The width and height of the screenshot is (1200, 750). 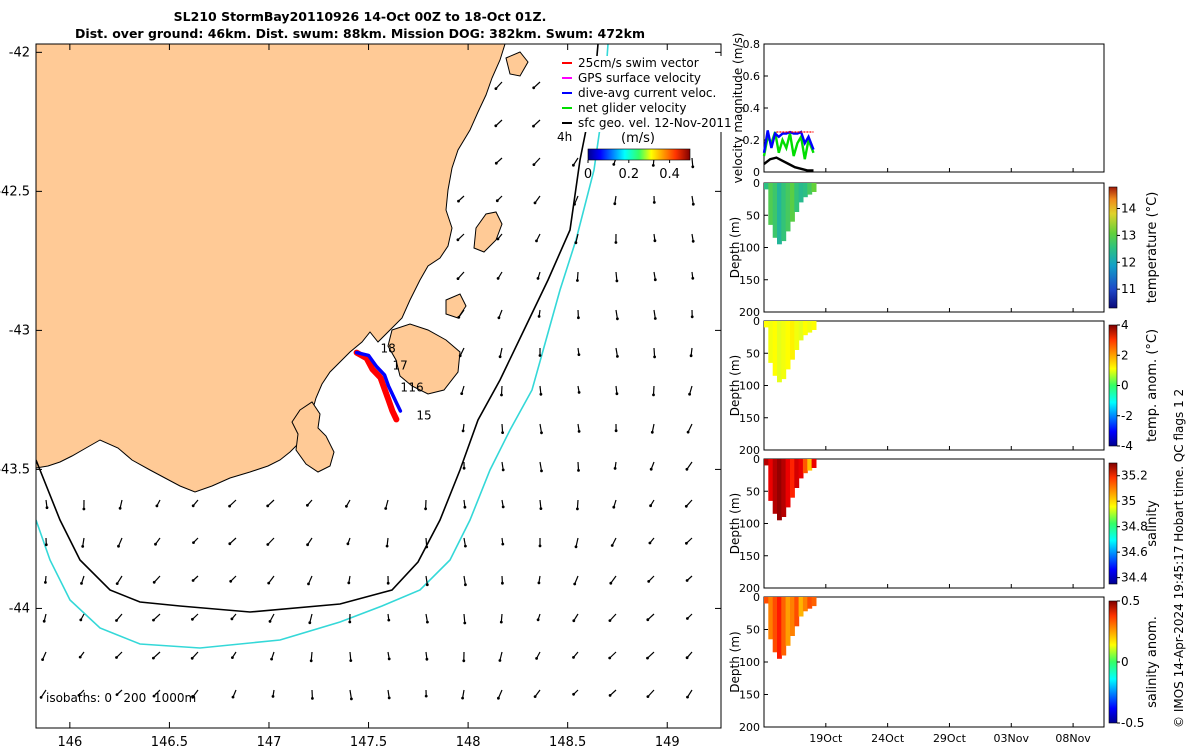 What do you see at coordinates (424, 359) in the screenshot?
I see `peninsula-landmass` at bounding box center [424, 359].